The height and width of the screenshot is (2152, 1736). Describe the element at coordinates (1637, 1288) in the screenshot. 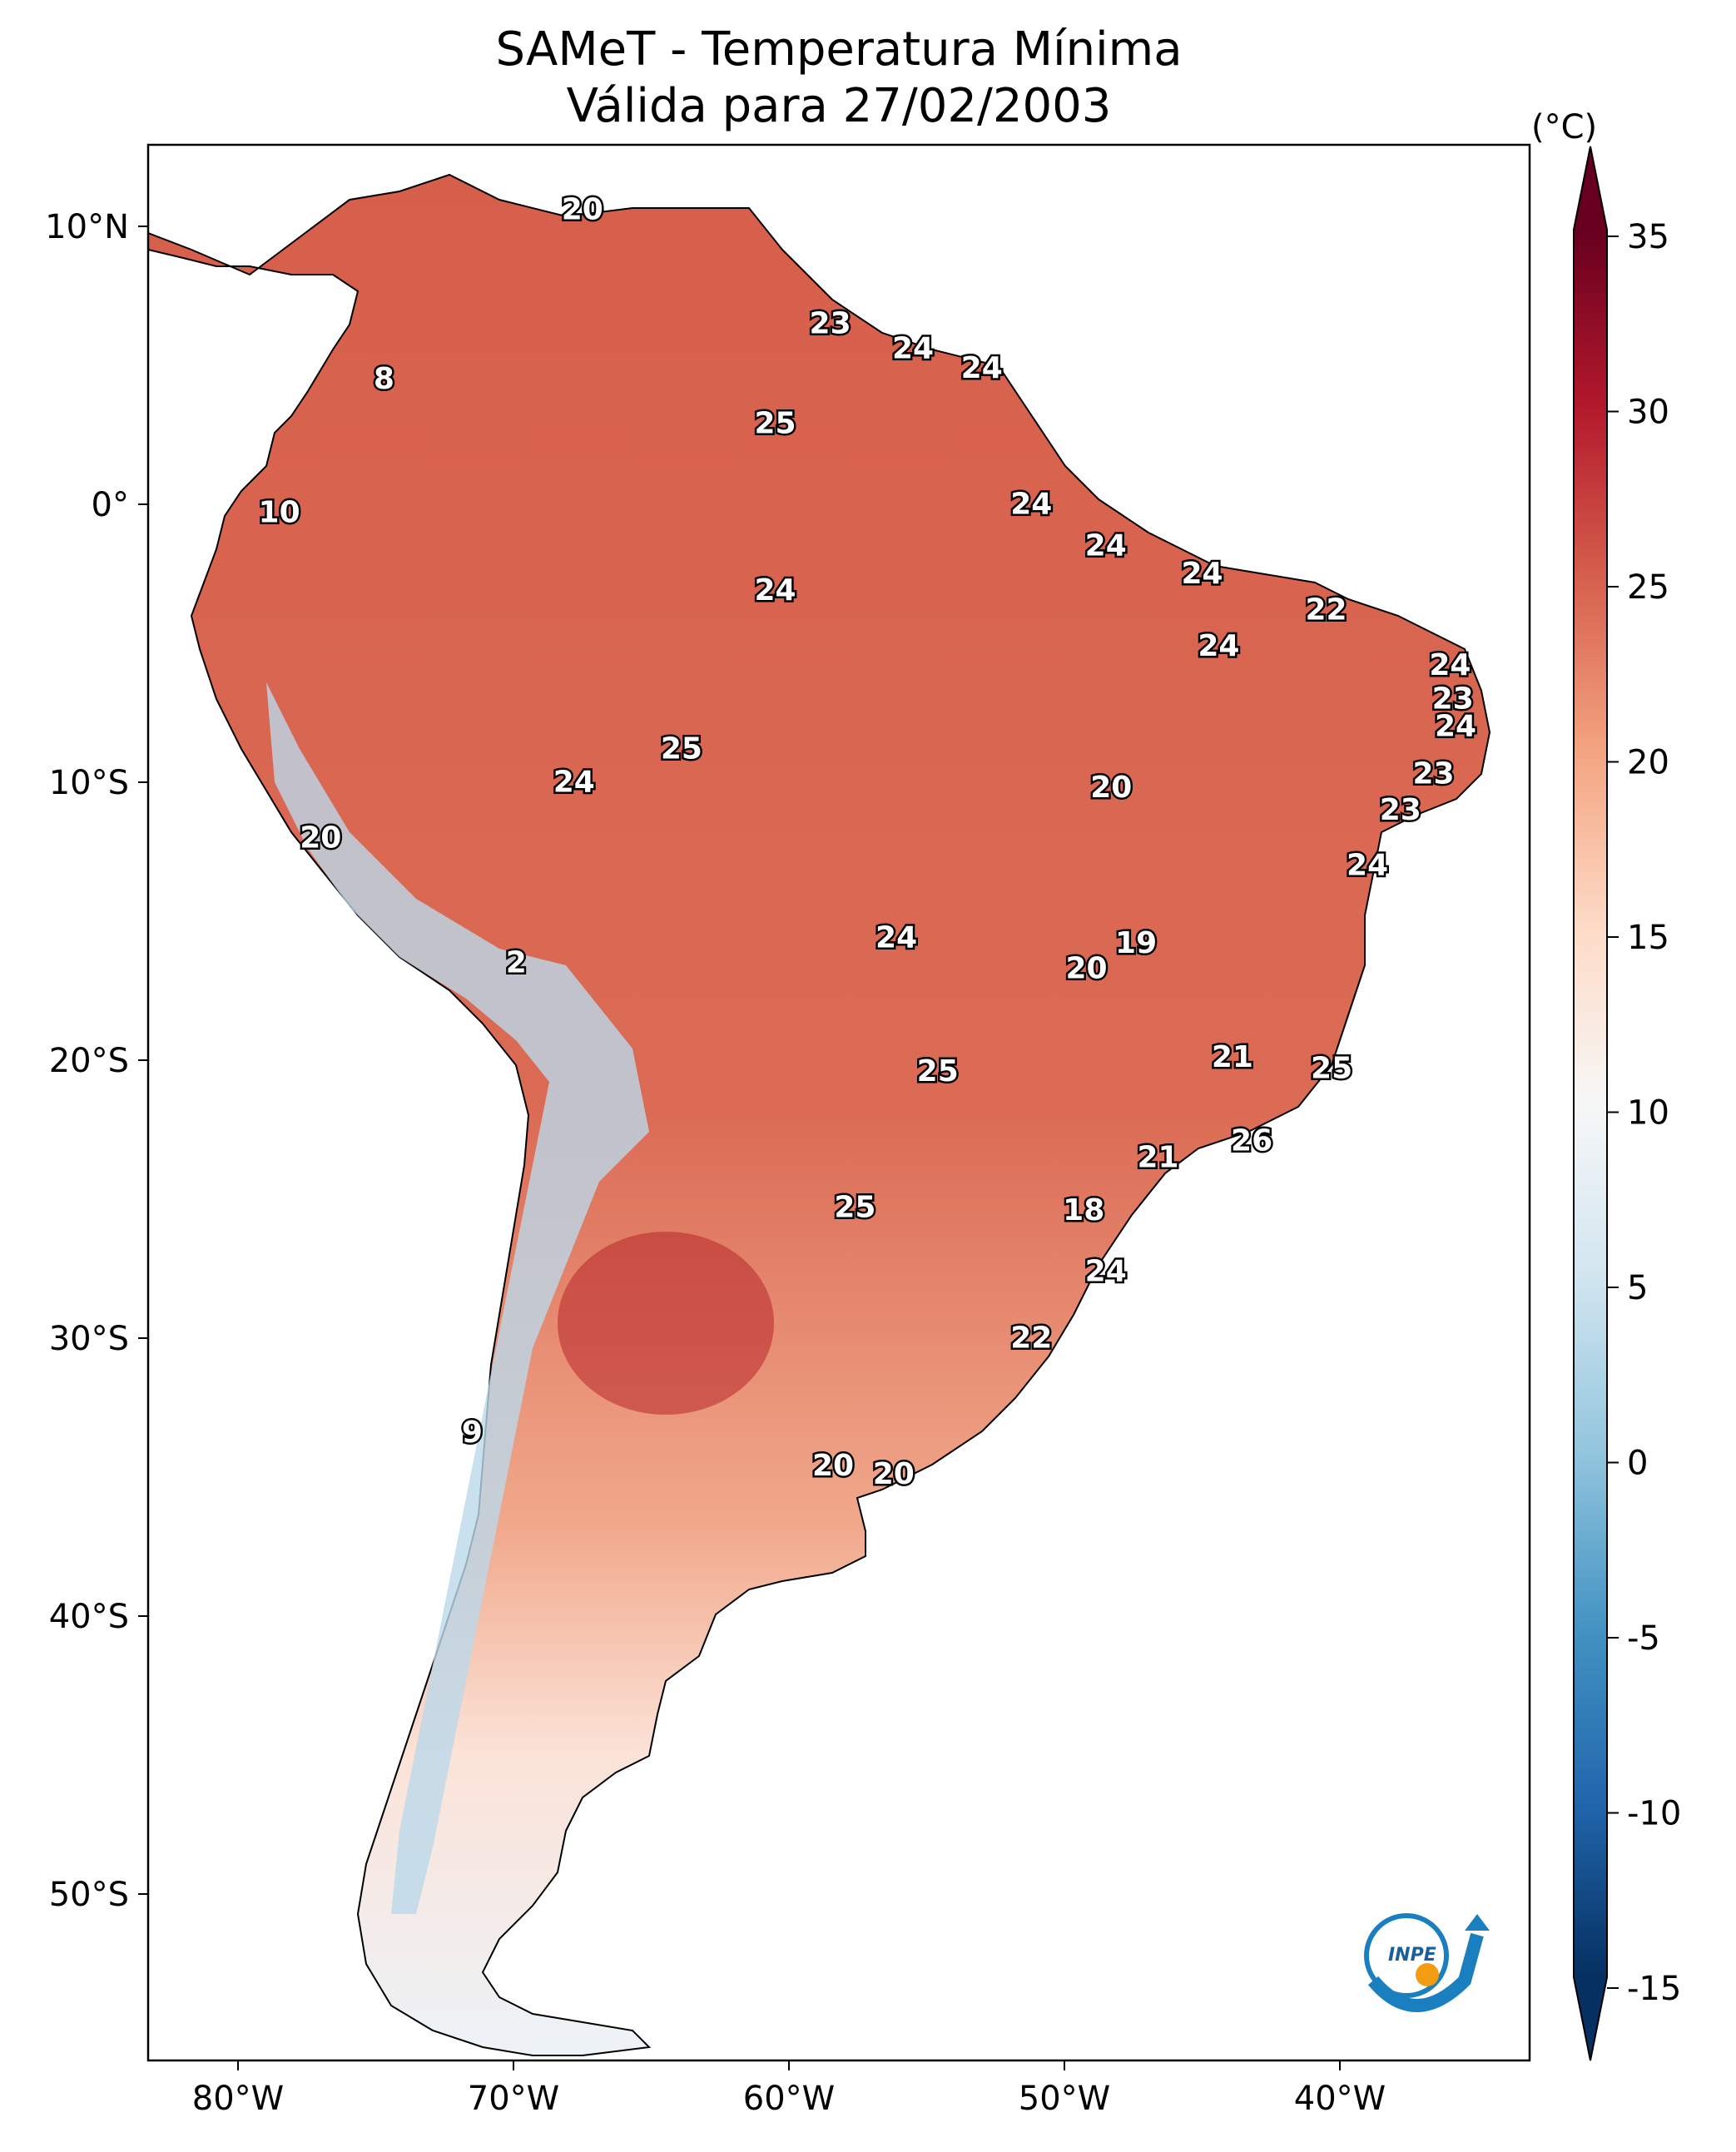

I see `colorbar-tick-label: 5` at that location.